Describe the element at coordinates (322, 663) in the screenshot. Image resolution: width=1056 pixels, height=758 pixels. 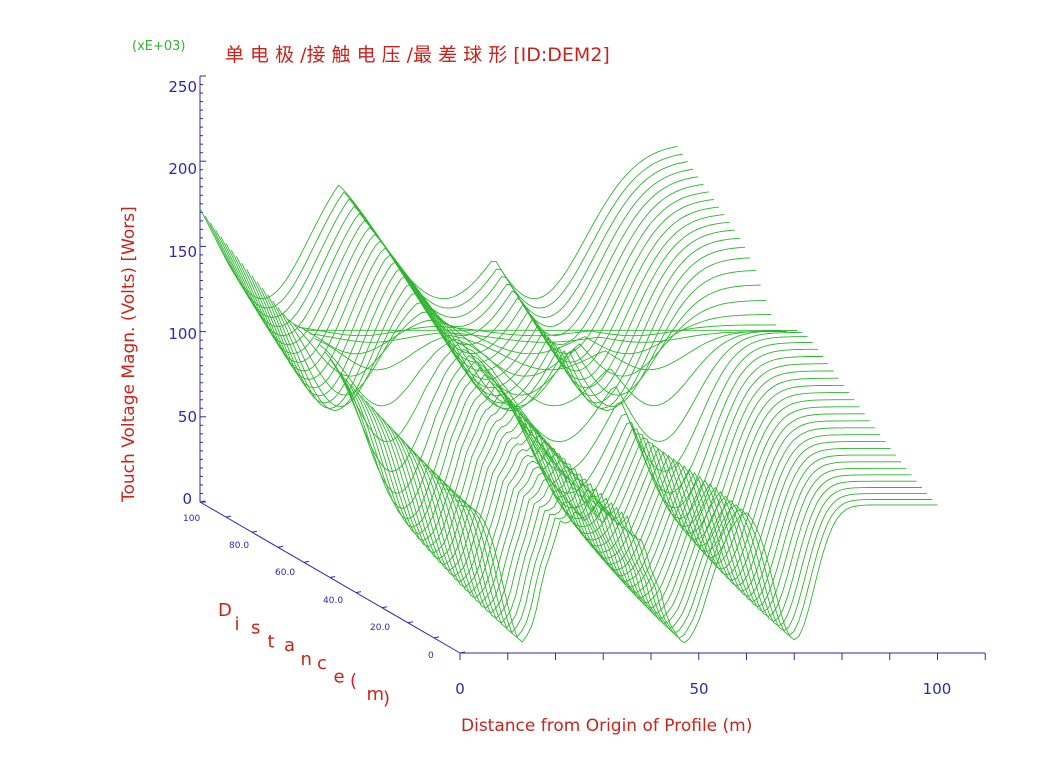
I see `z-axis-label-glyph: c` at that location.